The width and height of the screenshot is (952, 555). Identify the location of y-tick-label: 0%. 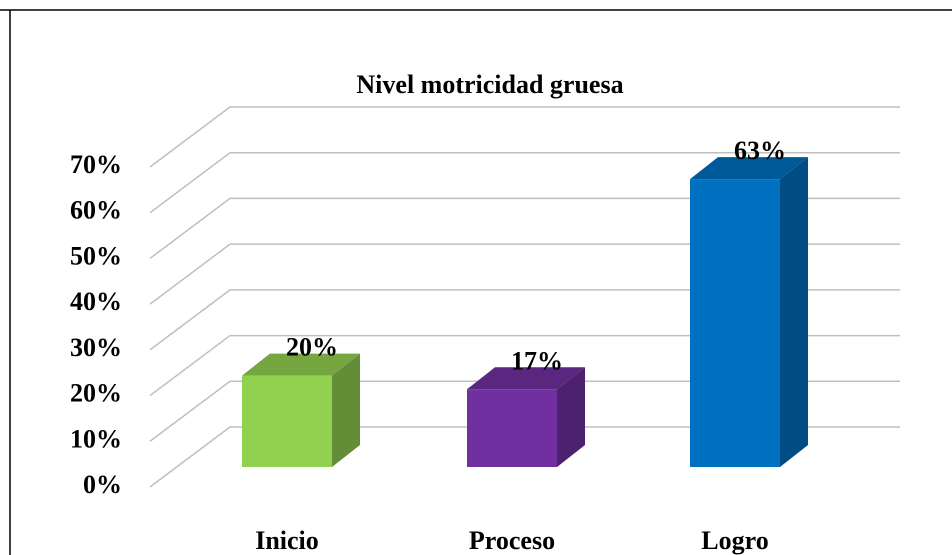
(102, 484).